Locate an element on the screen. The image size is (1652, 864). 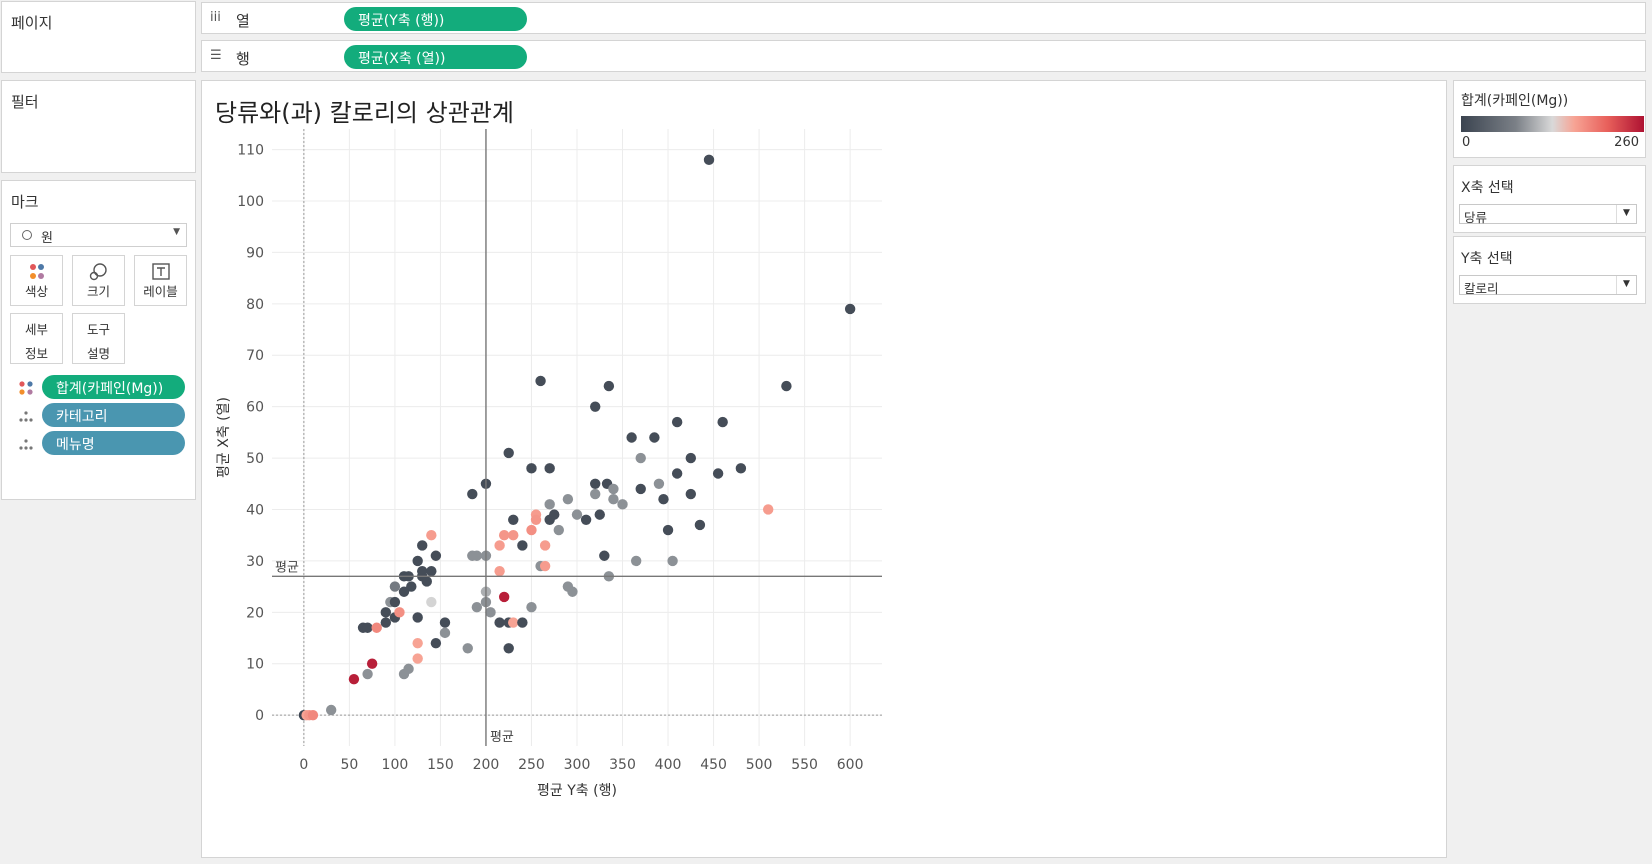
y-tick-label: 100 is located at coordinates (250, 202).